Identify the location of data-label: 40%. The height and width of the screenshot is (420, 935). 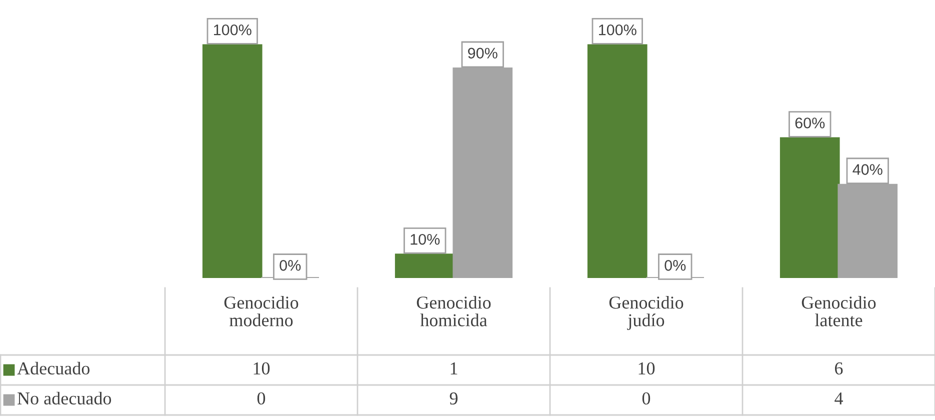
(867, 169).